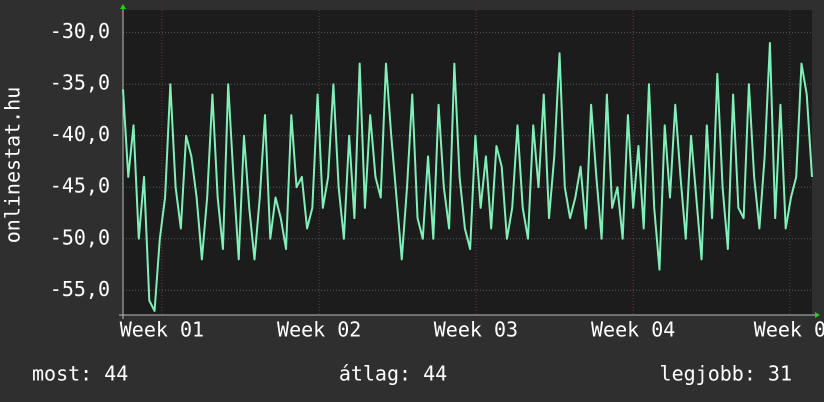 This screenshot has height=402, width=824. I want to click on footer-current: most: 44, so click(80, 374).